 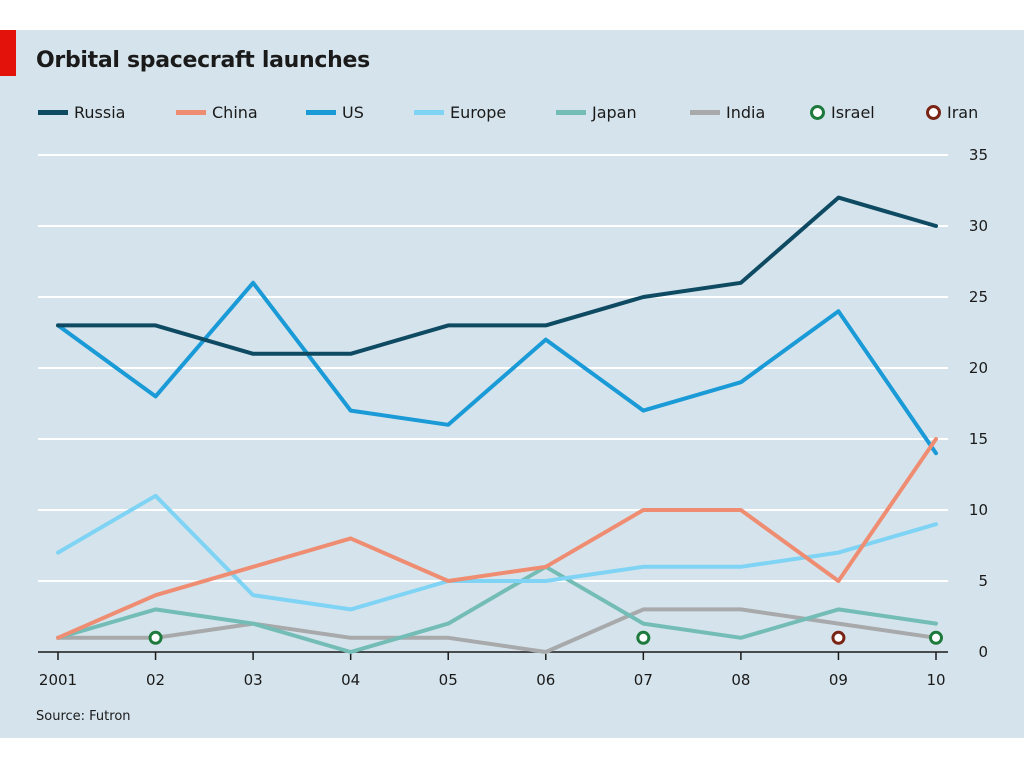 I want to click on x-tick-label: 10, so click(x=935, y=680).